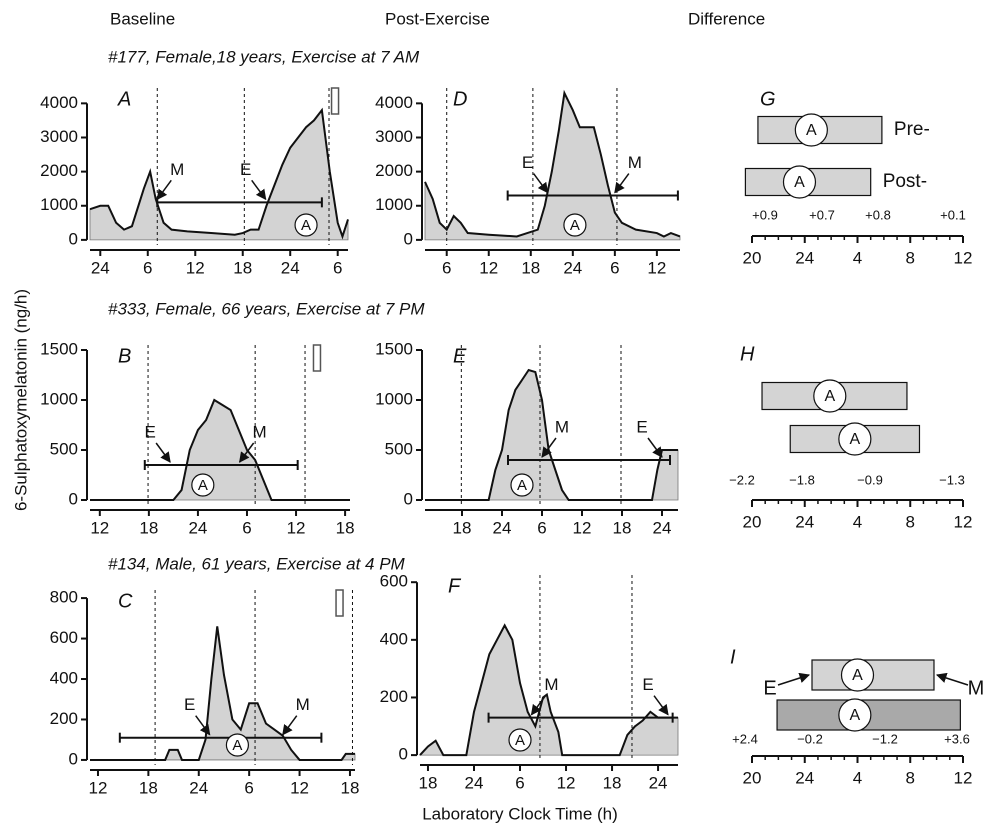  Describe the element at coordinates (745, 738) in the screenshot. I see `difference-label: +2.4` at that location.